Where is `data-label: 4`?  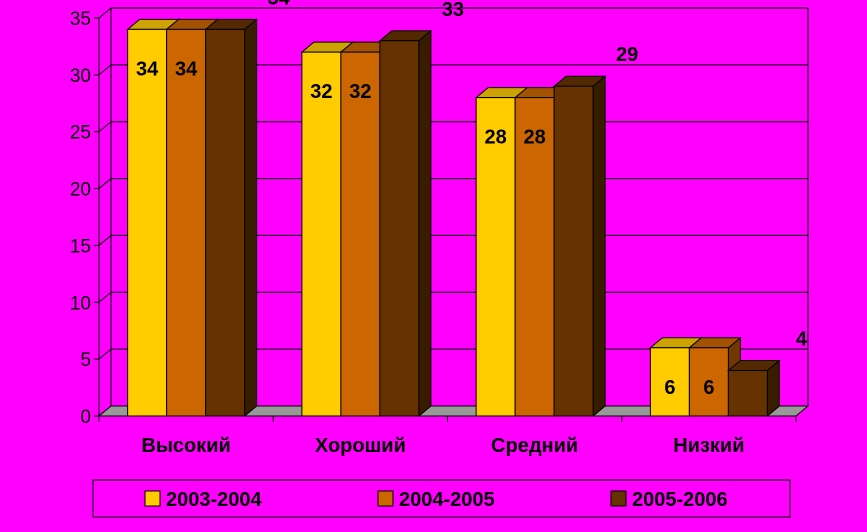 data-label: 4 is located at coordinates (802, 340).